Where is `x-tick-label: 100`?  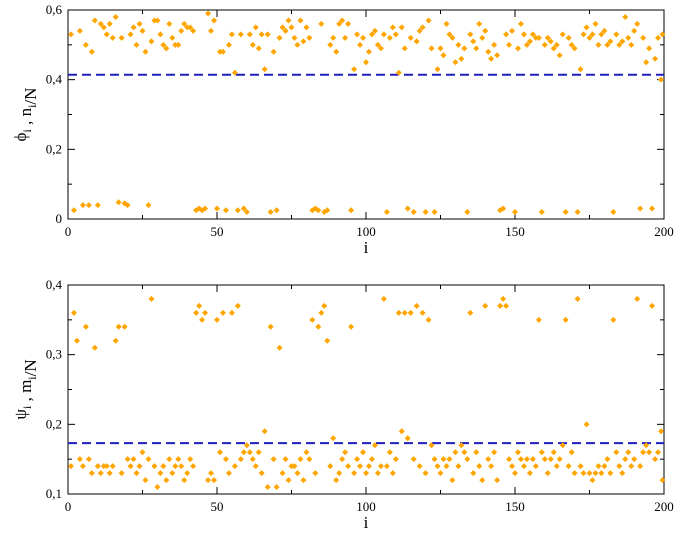
x-tick-label: 100 is located at coordinates (366, 231).